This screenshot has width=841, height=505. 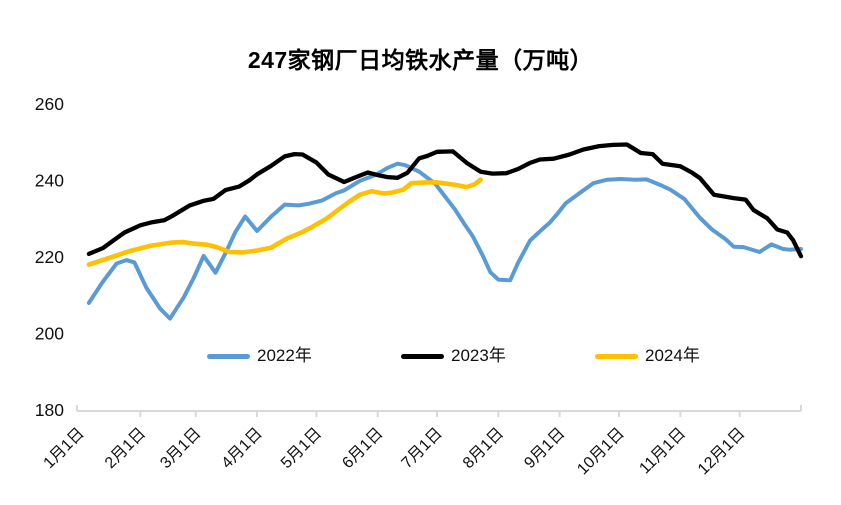 What do you see at coordinates (362, 448) in the screenshot?
I see `x-tick-label: 6月1日` at bounding box center [362, 448].